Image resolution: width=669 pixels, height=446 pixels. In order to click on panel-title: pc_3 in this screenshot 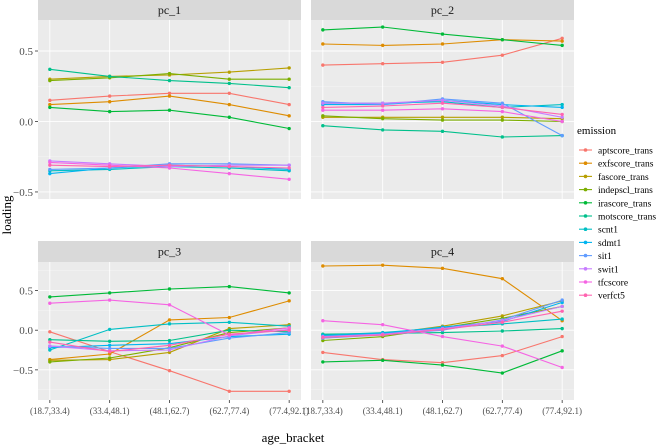, I will do `click(169, 252)`.